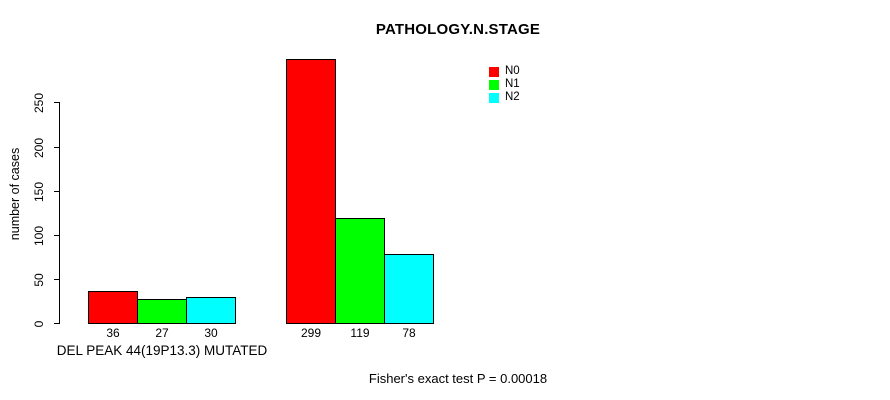 The image size is (890, 400). I want to click on y-tick-label: 150, so click(39, 192).